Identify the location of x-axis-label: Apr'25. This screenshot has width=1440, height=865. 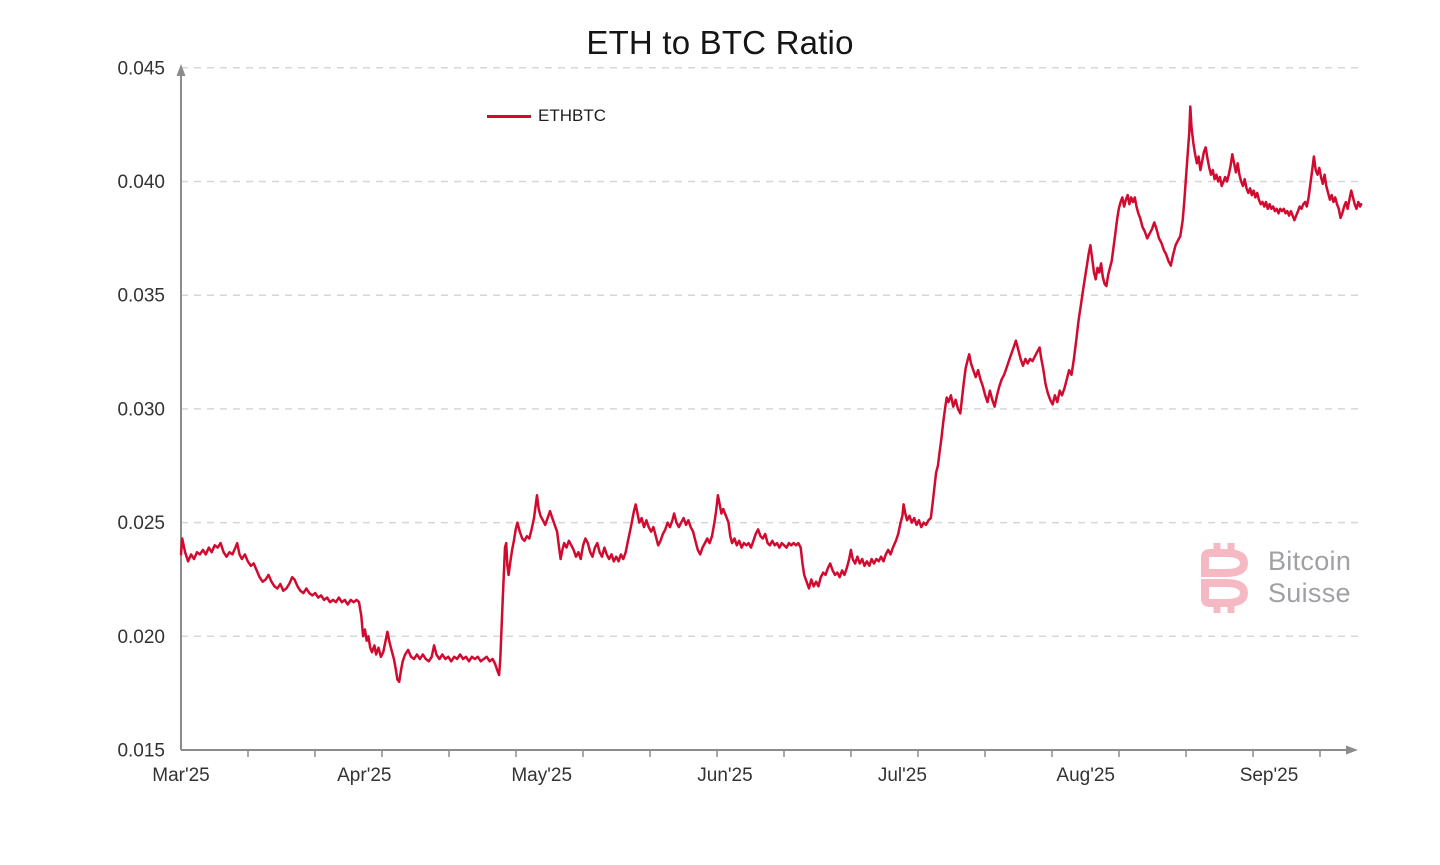
(364, 775).